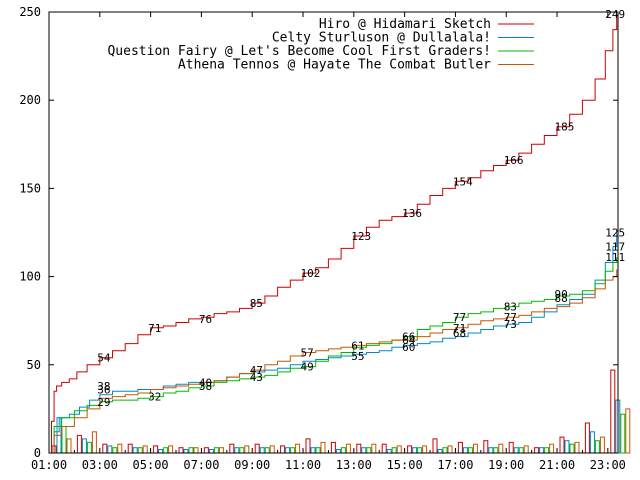 This screenshot has width=640, height=480. What do you see at coordinates (30, 12) in the screenshot?
I see `y-tick-label: 250` at bounding box center [30, 12].